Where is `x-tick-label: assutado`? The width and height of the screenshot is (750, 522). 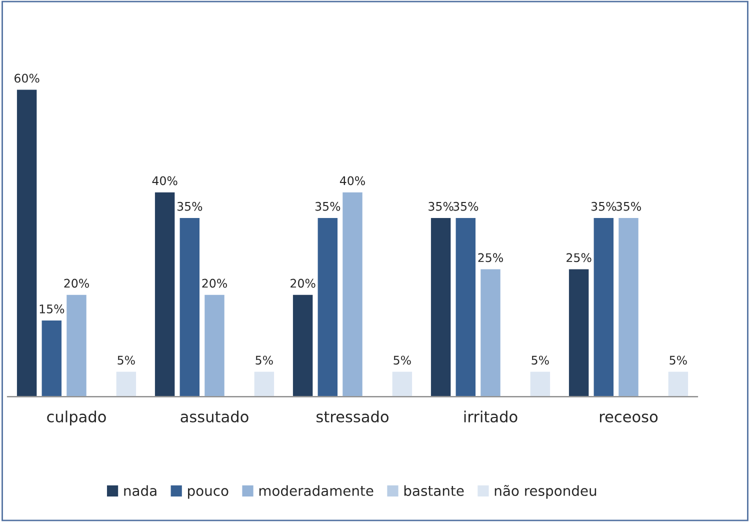 x-tick-label: assutado is located at coordinates (214, 416).